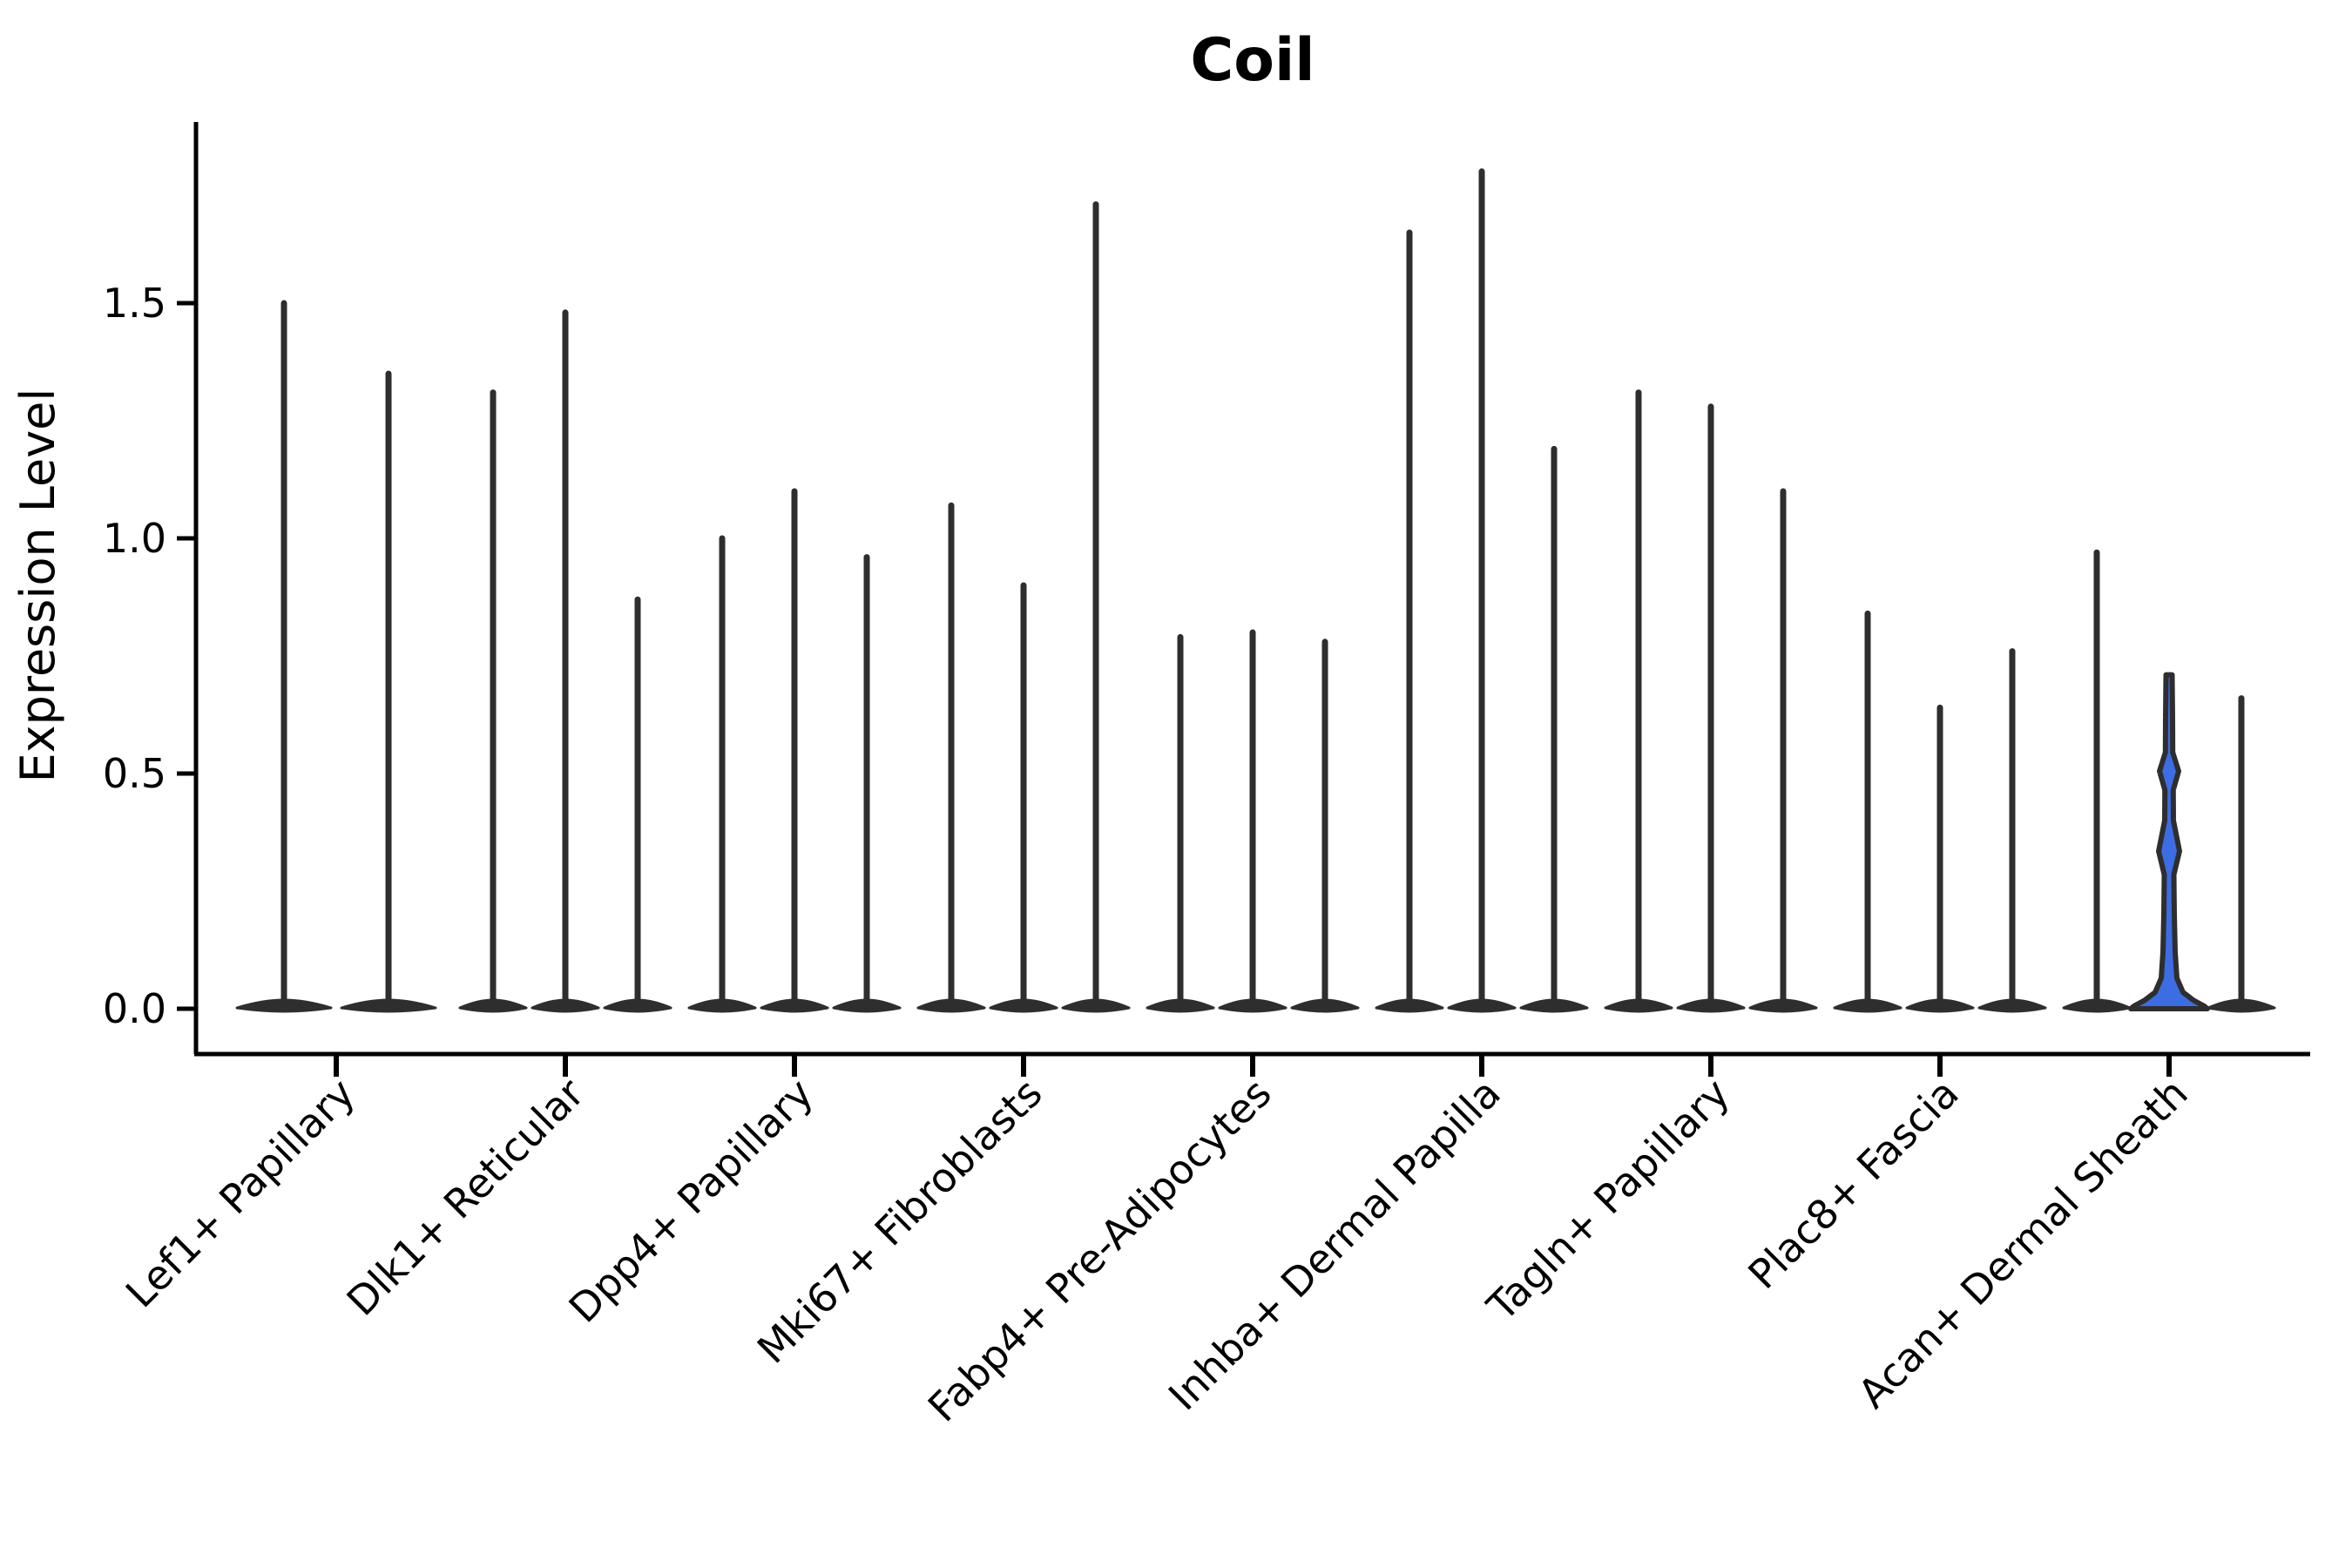  Describe the element at coordinates (691, 1201) in the screenshot. I see `x-category-label: Dpp4+ Papillary` at that location.